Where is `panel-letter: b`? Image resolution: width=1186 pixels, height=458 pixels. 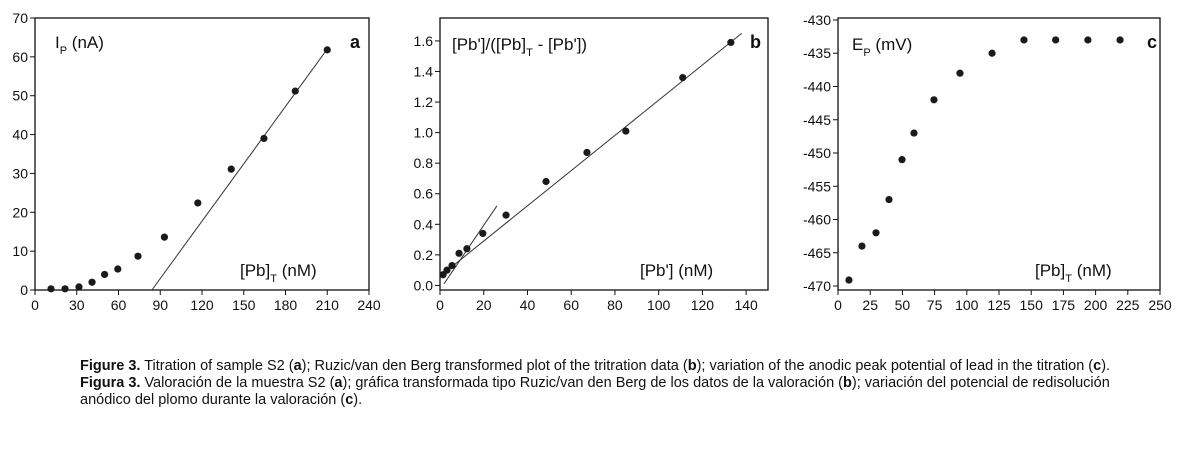 panel-letter: b is located at coordinates (755, 42).